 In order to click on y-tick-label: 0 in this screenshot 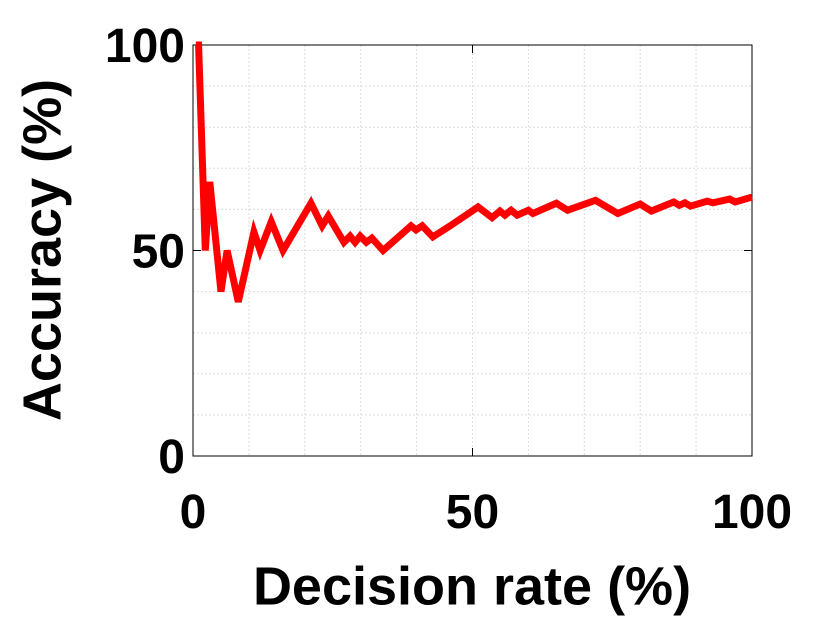, I will do `click(171, 457)`.